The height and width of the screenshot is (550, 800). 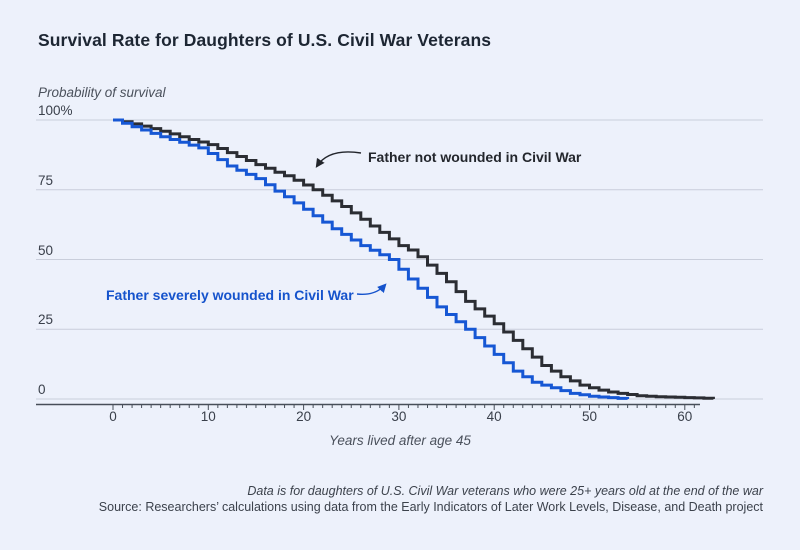 I want to click on x-tick-label: 0, so click(x=113, y=416).